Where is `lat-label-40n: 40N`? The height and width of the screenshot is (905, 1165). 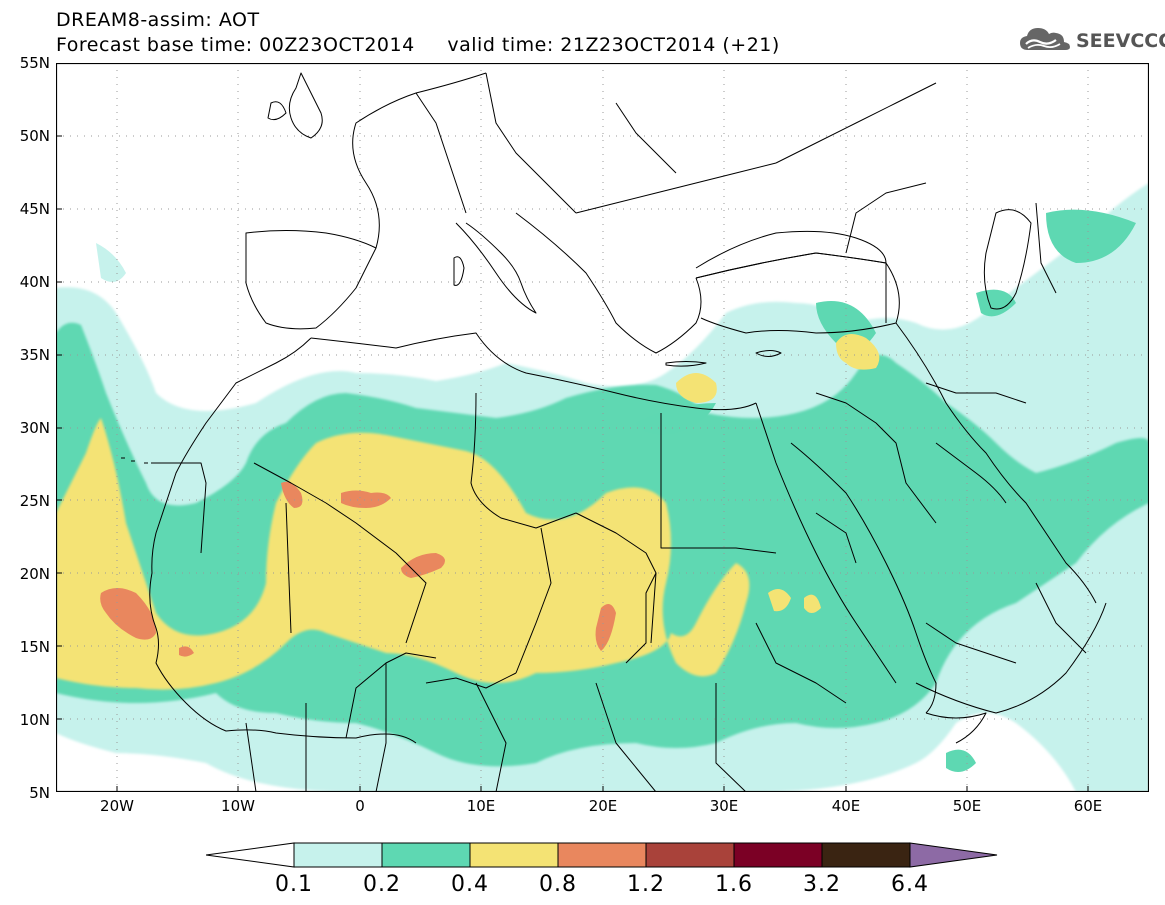 lat-label-40n: 40N is located at coordinates (34, 282).